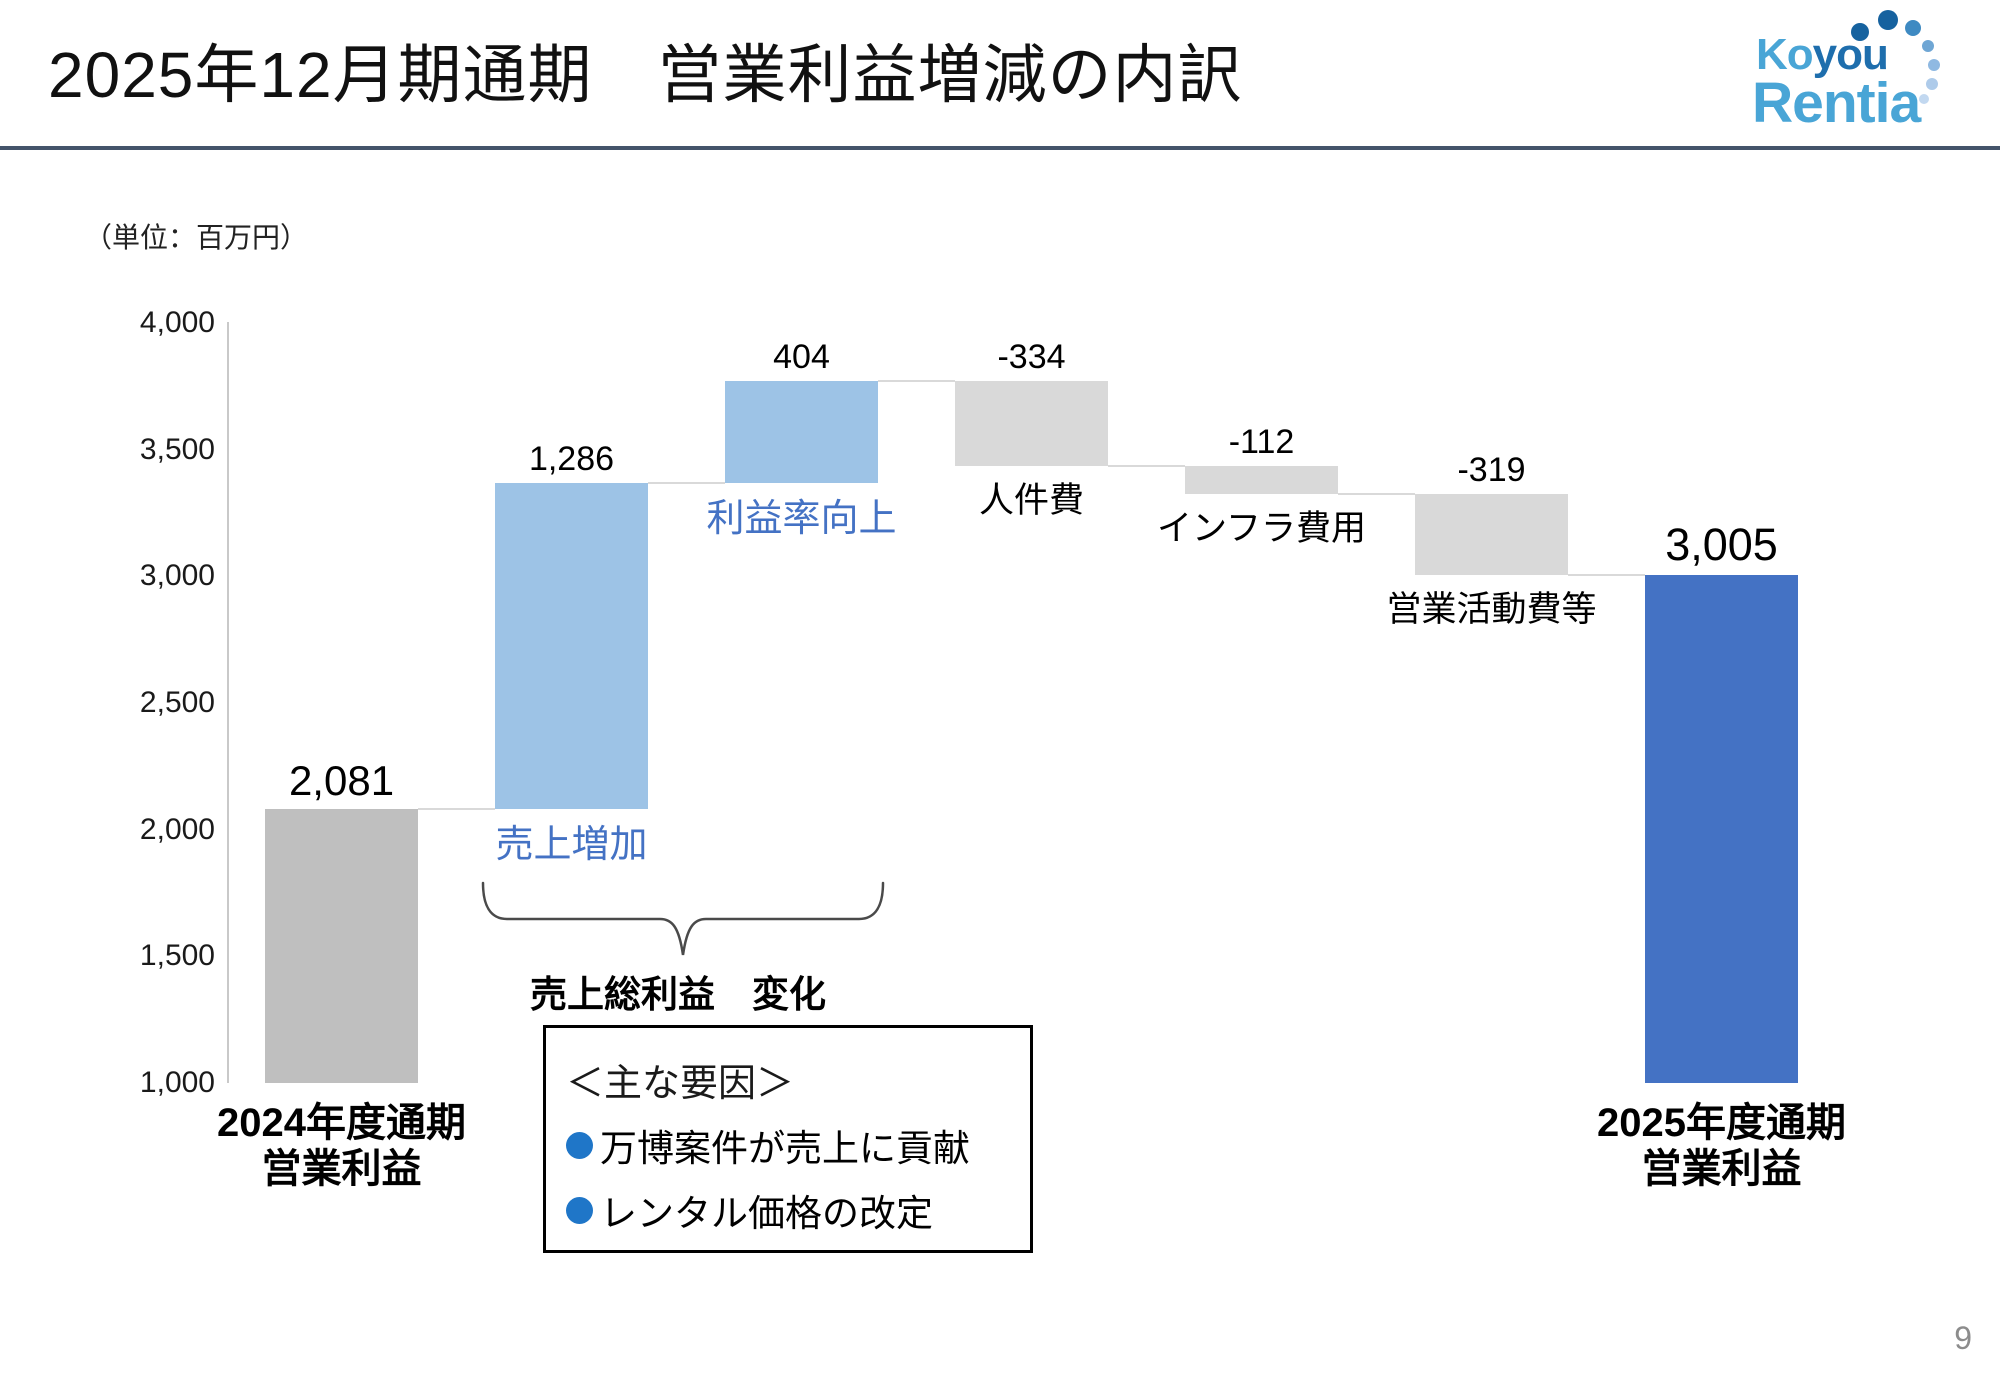 This screenshot has width=2000, height=1385. I want to click on factors-box: ＜主な要因＞ 万博案件が売上に貢献 レンタル価格の改定, so click(788, 1139).